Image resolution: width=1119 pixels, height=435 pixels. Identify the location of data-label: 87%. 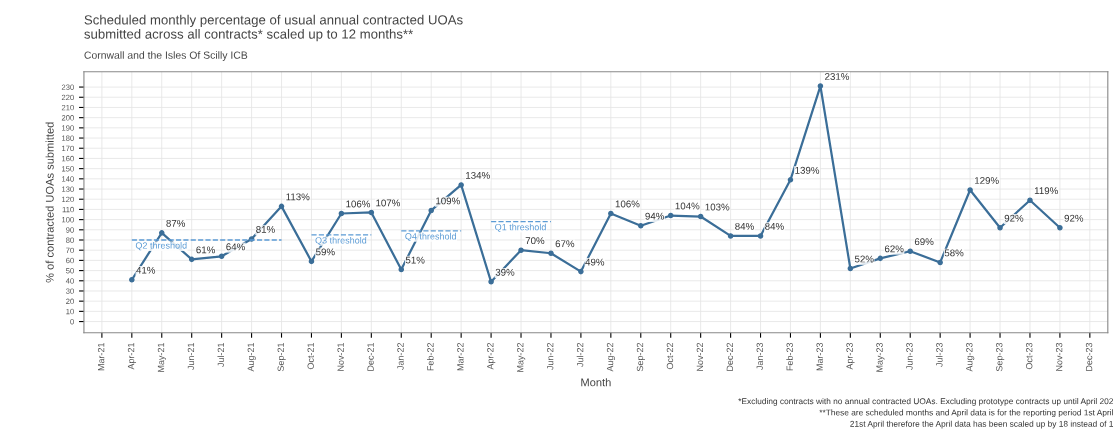
(176, 223).